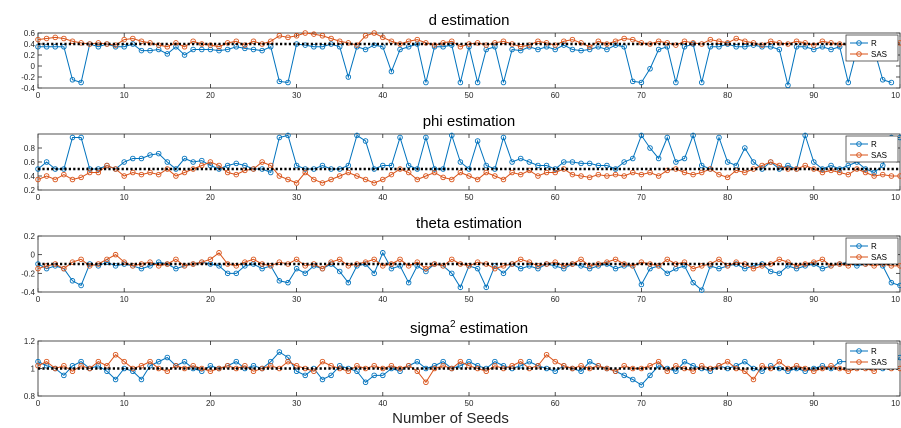 The image size is (901, 428). Describe the element at coordinates (468, 261) in the screenshot. I see `series-line-sas` at that location.